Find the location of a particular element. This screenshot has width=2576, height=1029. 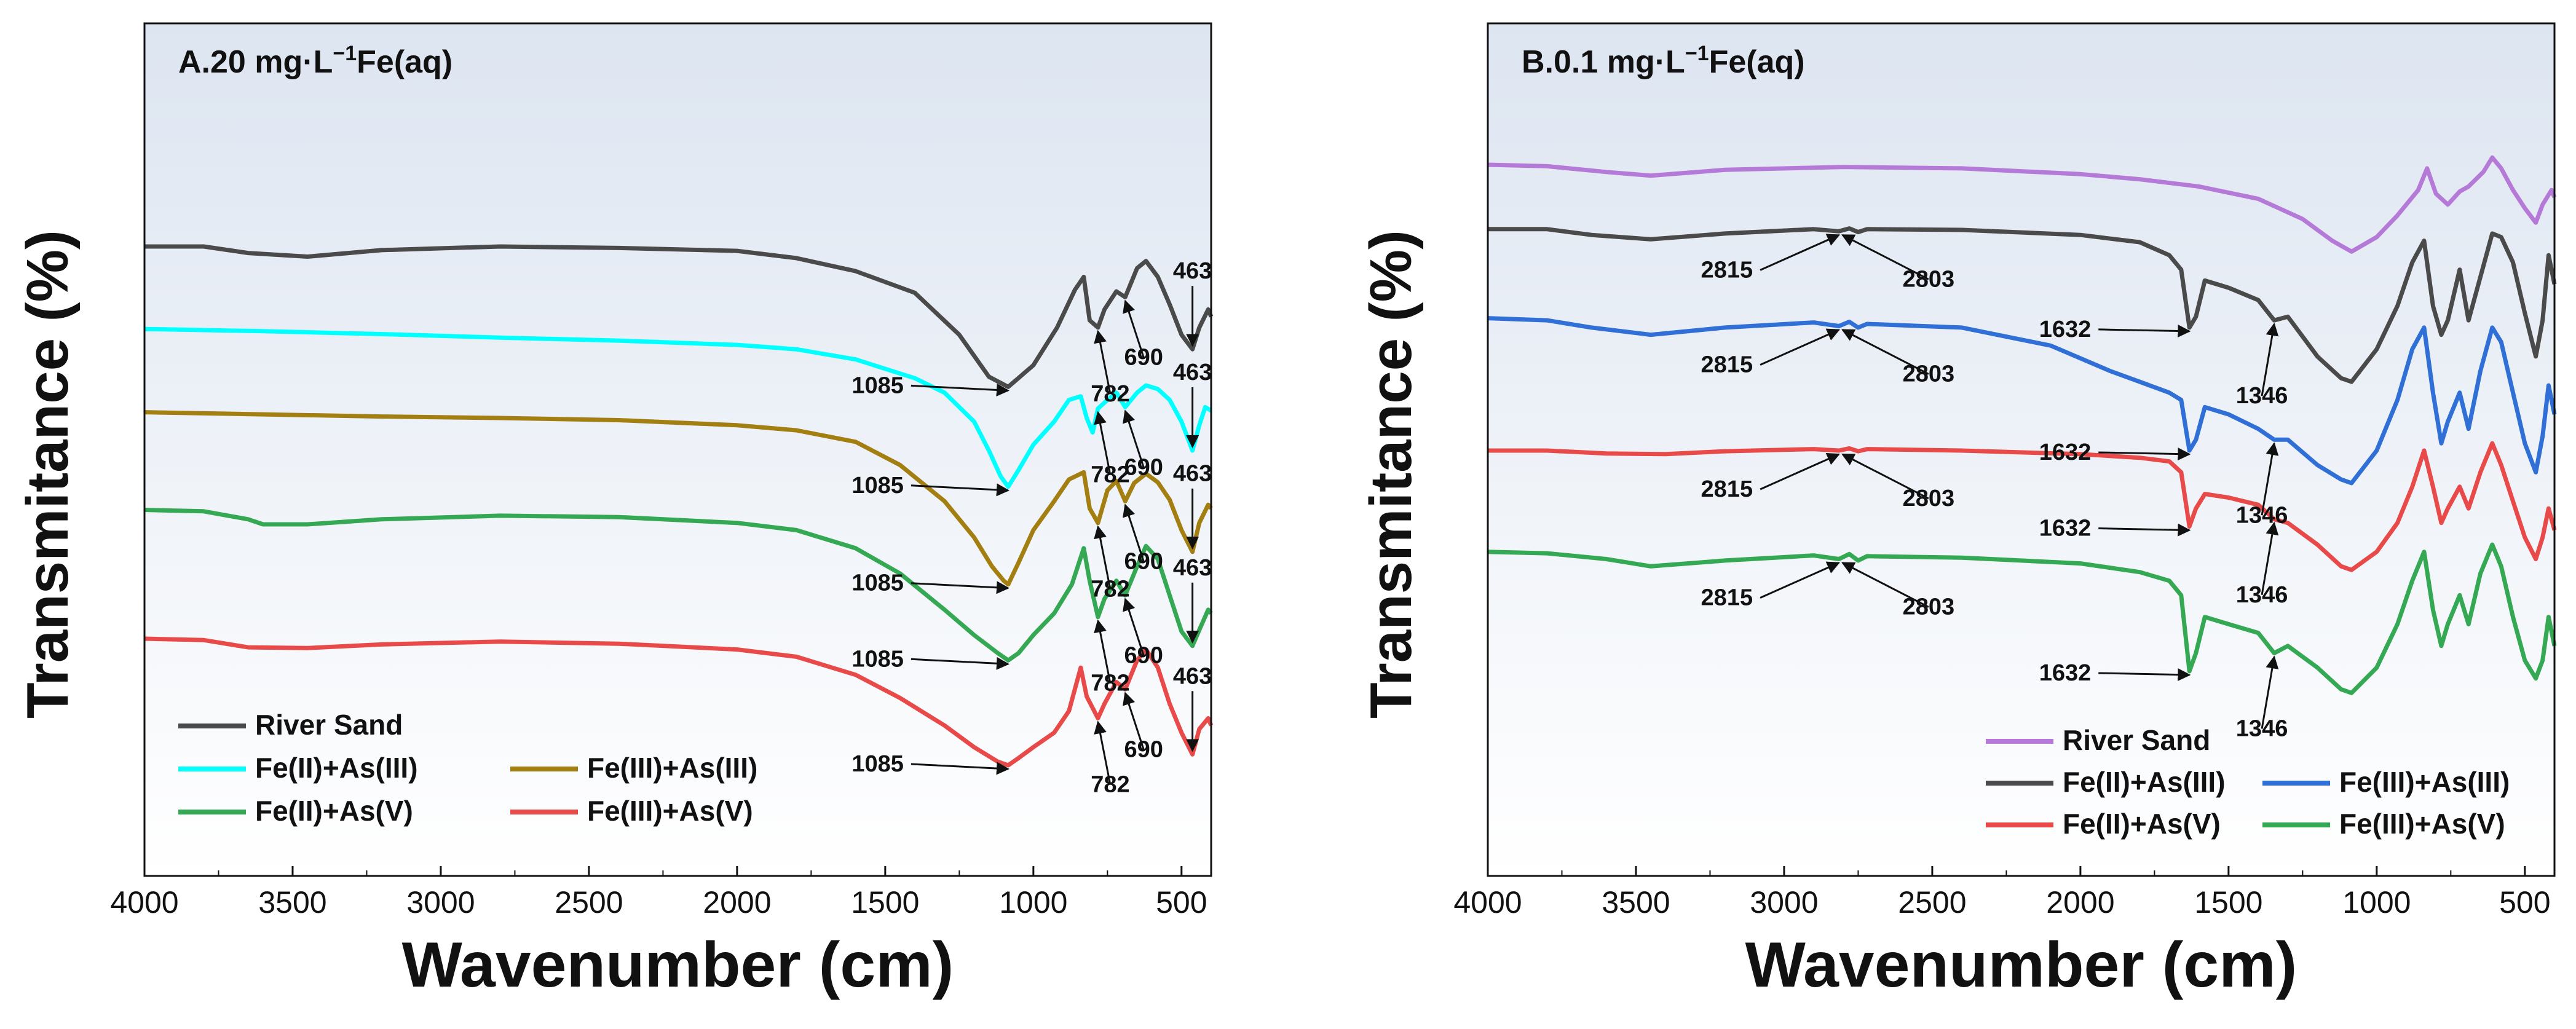

x-tick-label: 2000 is located at coordinates (2080, 902).